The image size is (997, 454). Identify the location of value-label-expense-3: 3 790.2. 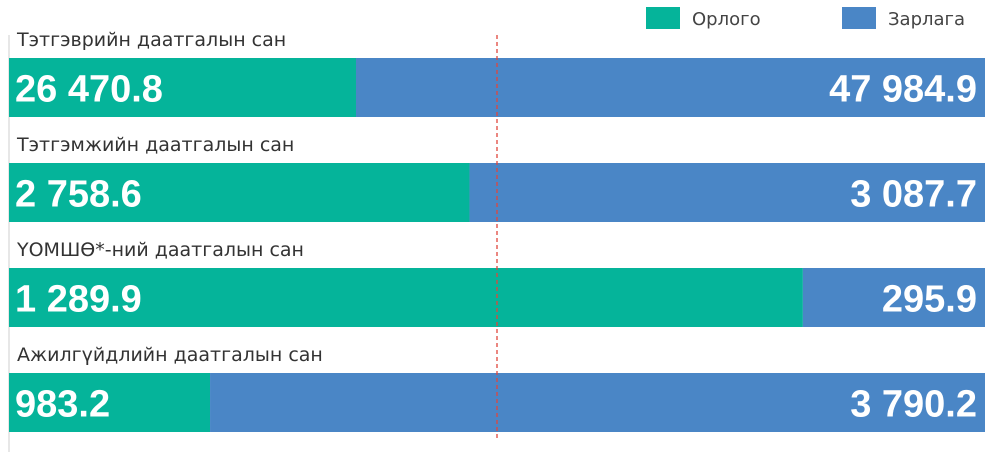
(913, 405).